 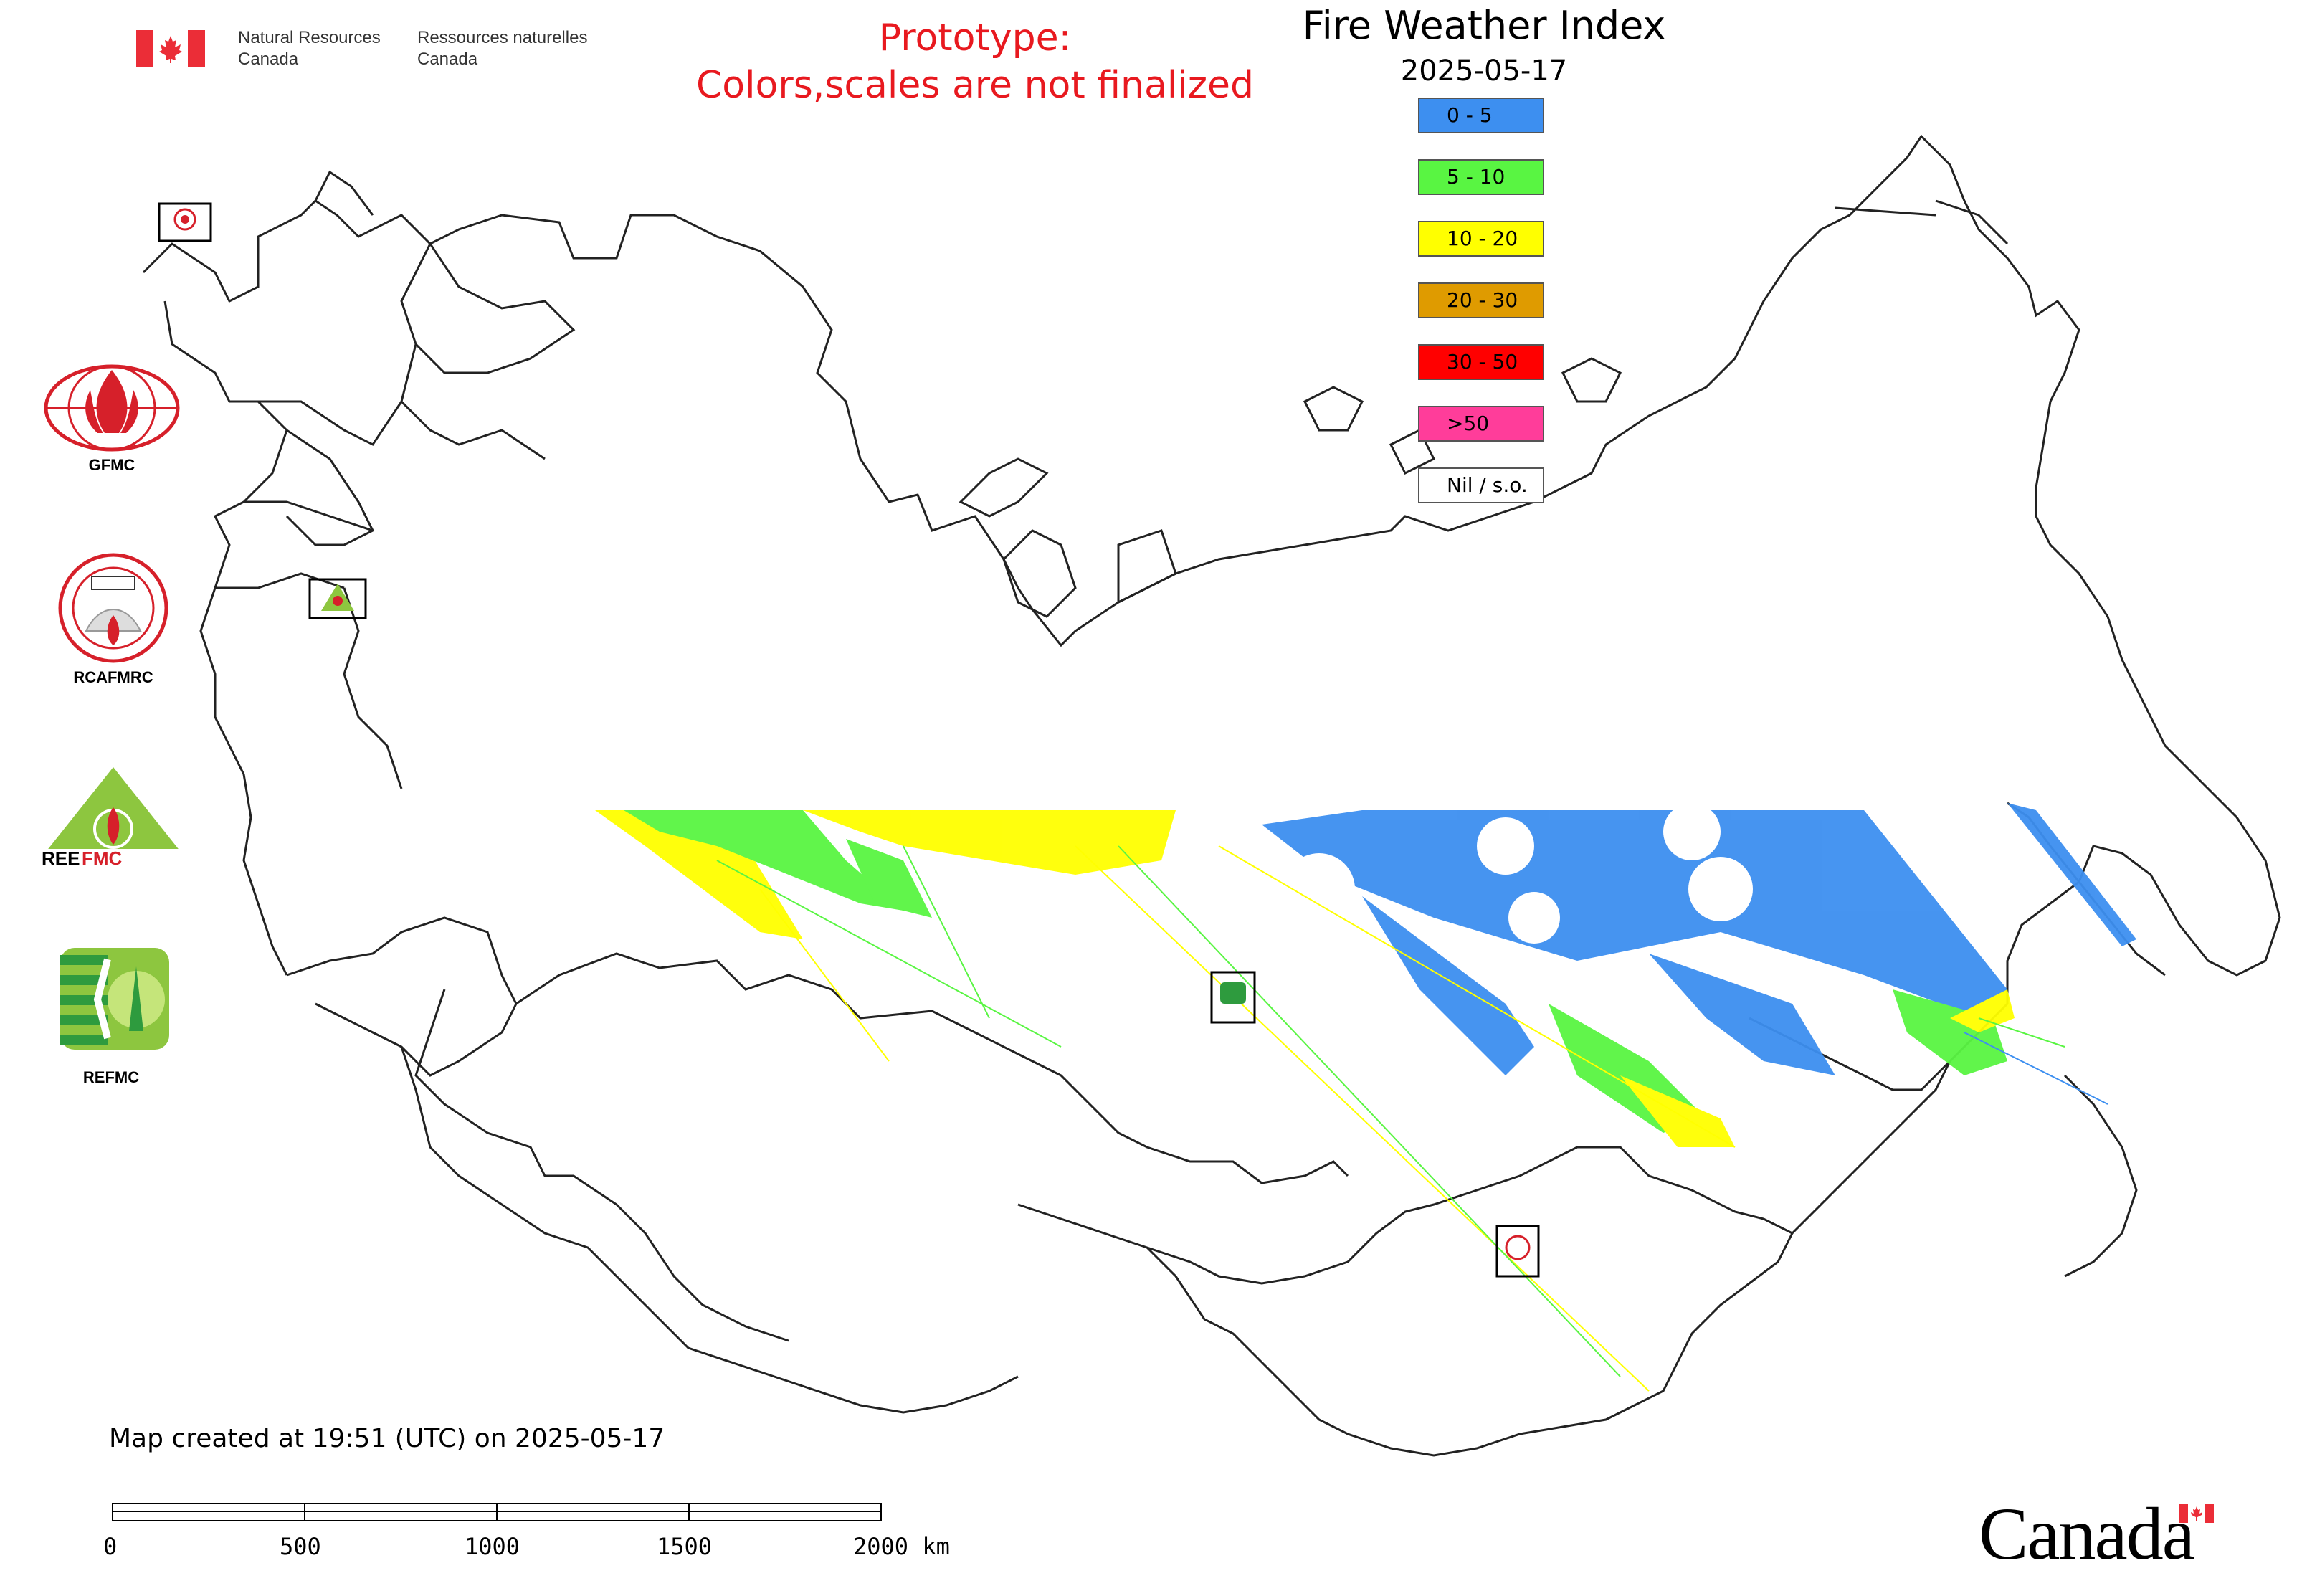 I want to click on map-title: Fire Weather Index, so click(x=1484, y=25).